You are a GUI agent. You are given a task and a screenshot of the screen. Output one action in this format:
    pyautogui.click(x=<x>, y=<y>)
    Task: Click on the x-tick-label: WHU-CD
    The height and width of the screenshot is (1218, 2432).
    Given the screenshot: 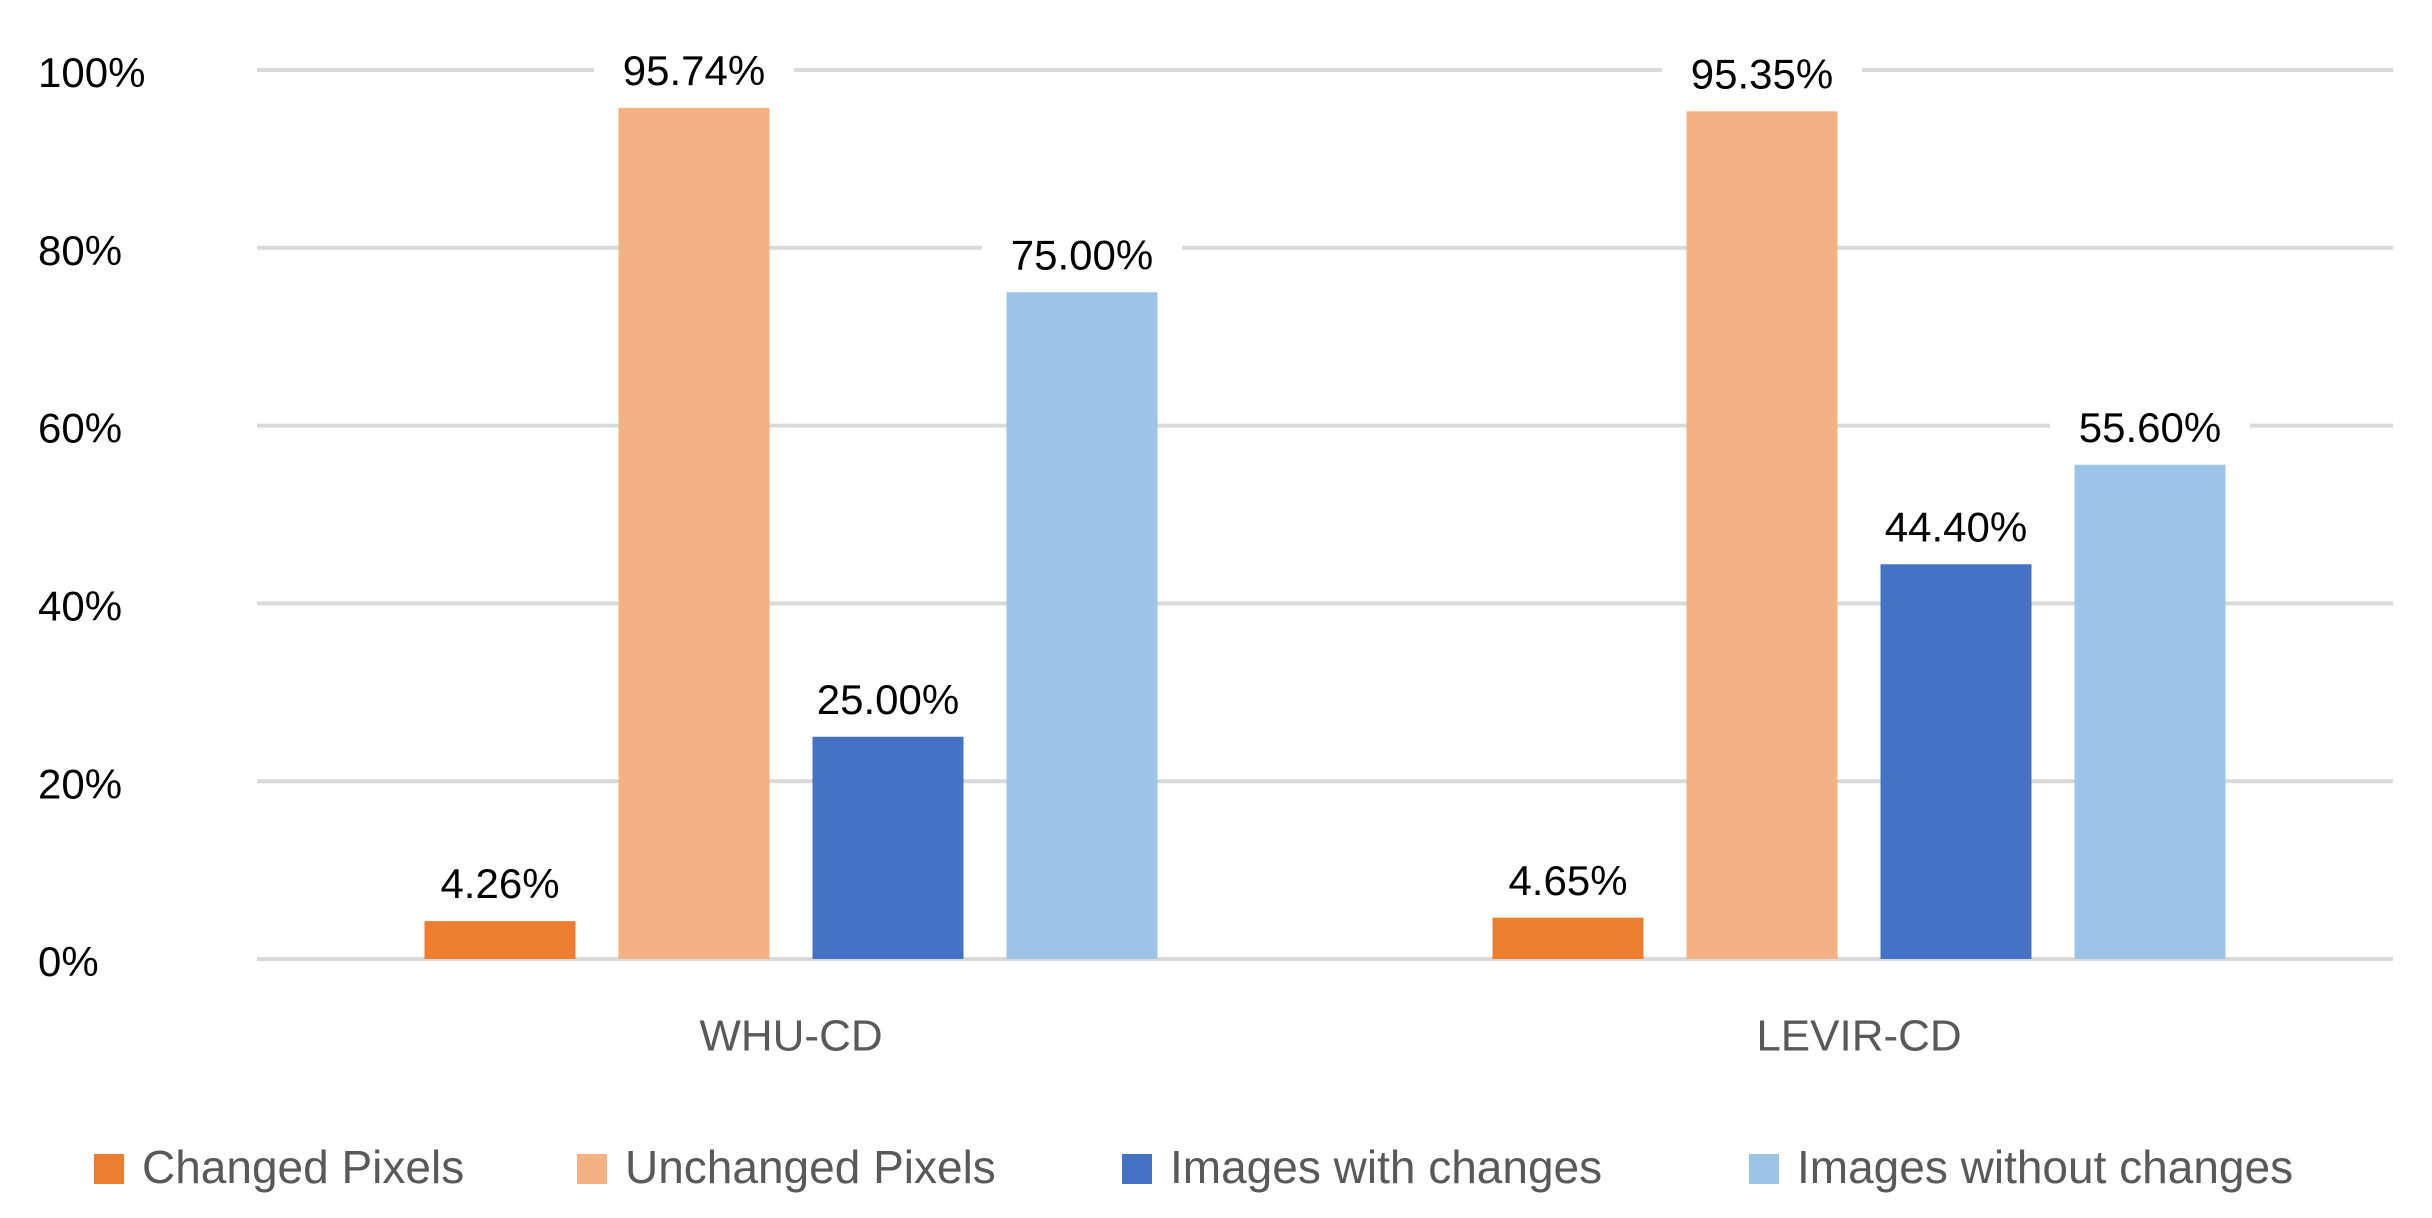 What is the action you would take?
    pyautogui.click(x=790, y=1036)
    